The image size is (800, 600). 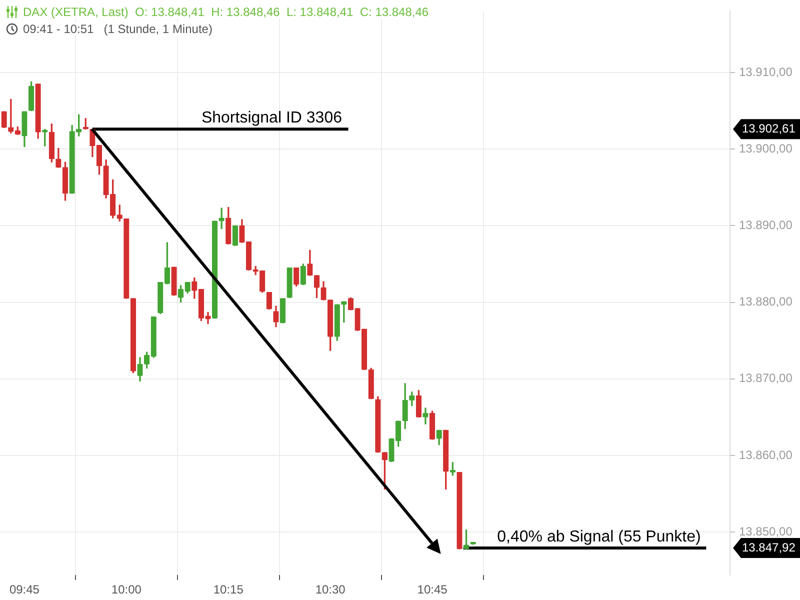 What do you see at coordinates (766, 378) in the screenshot?
I see `y-tick-label: 13.870,00` at bounding box center [766, 378].